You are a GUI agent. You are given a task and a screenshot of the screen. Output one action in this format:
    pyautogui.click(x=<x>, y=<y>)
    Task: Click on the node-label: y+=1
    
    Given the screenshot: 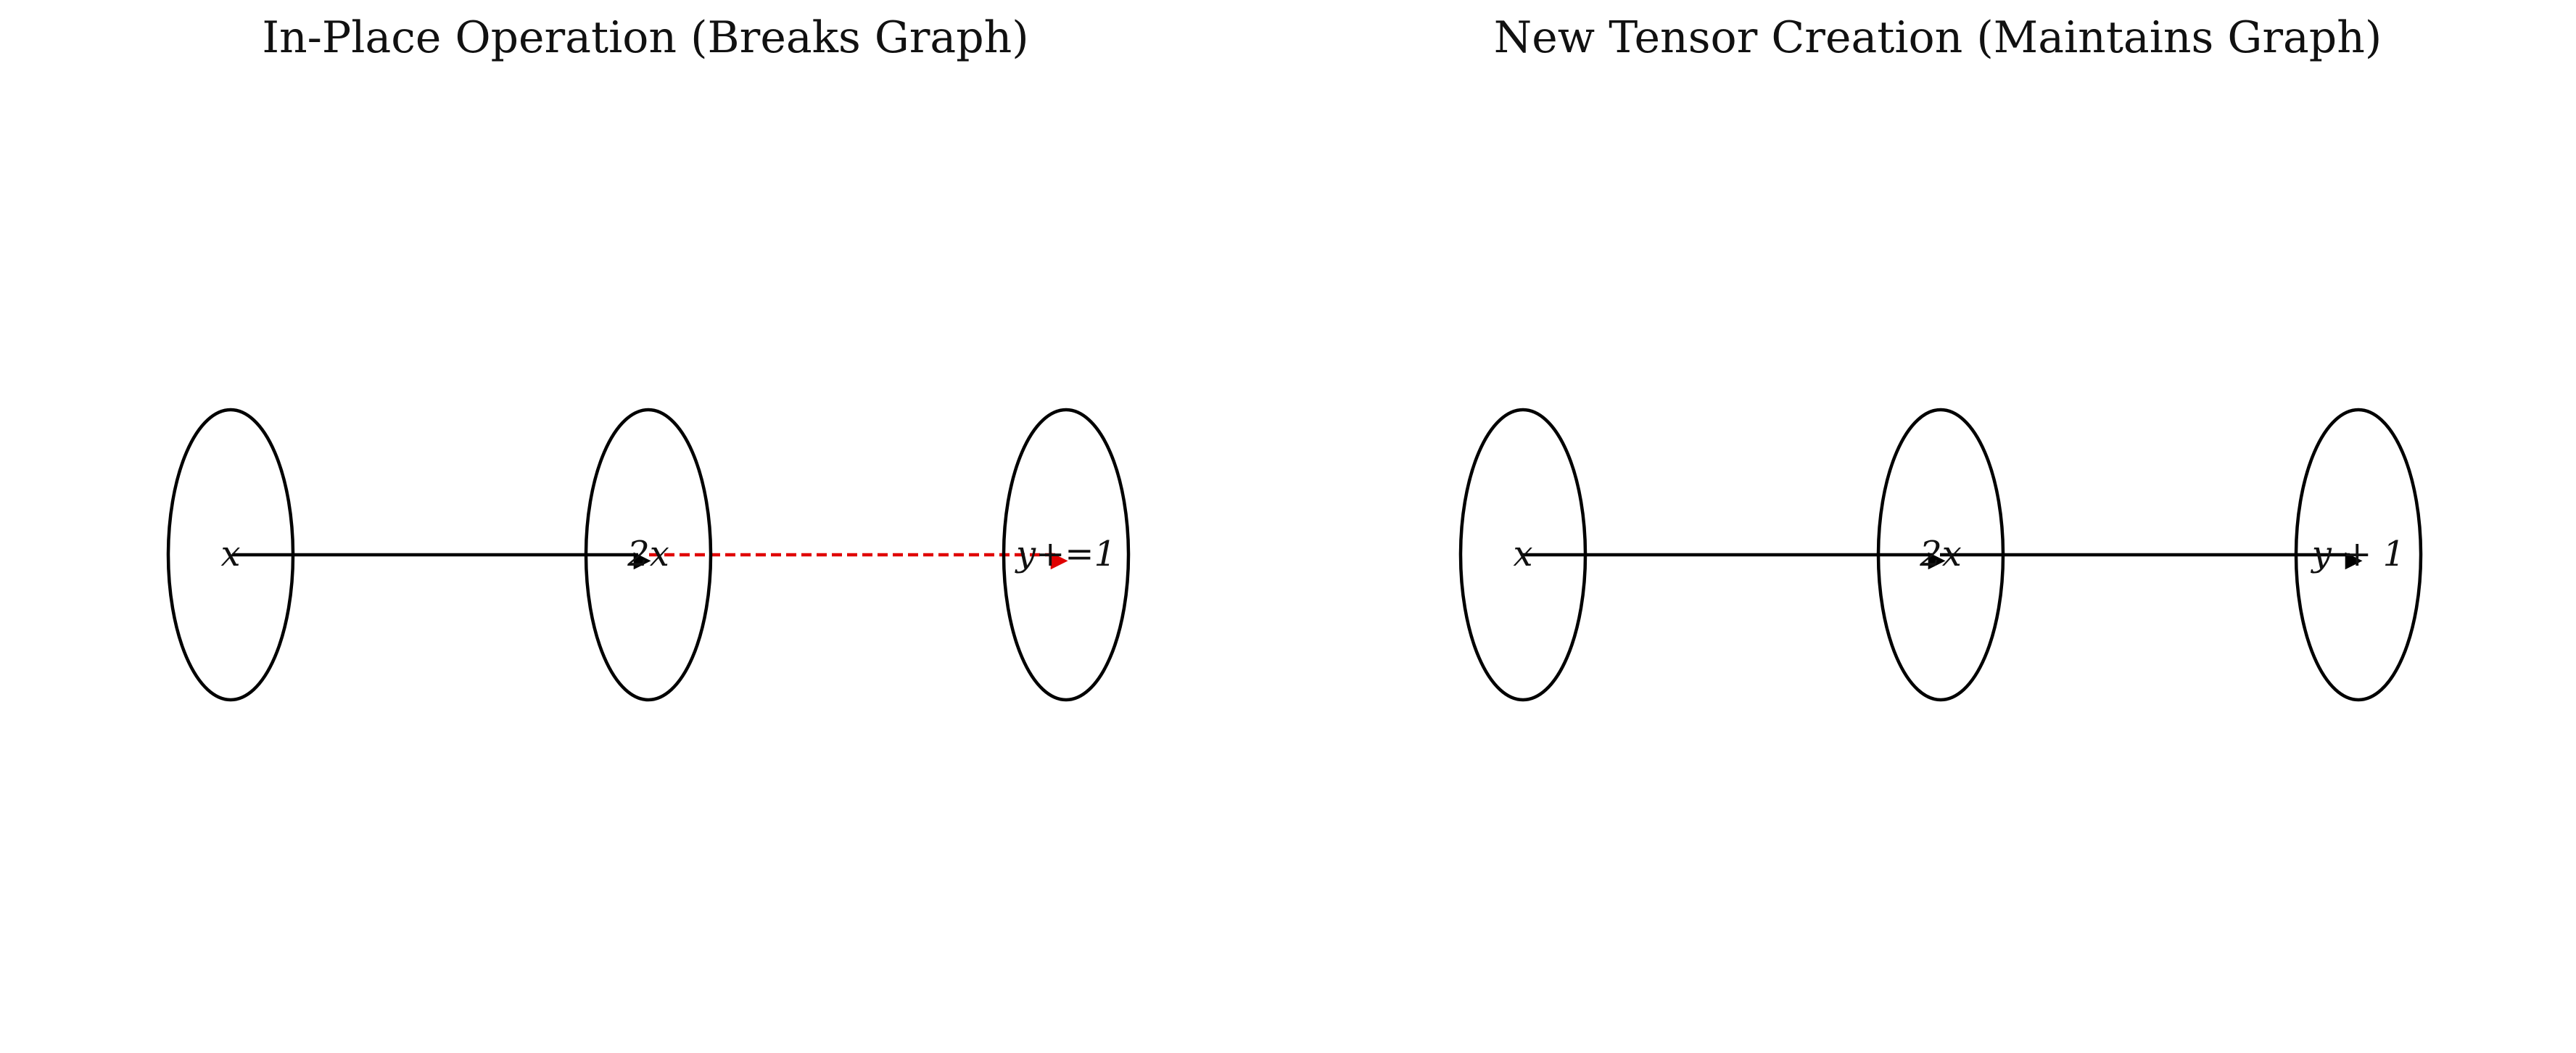 What is the action you would take?
    pyautogui.click(x=1065, y=554)
    